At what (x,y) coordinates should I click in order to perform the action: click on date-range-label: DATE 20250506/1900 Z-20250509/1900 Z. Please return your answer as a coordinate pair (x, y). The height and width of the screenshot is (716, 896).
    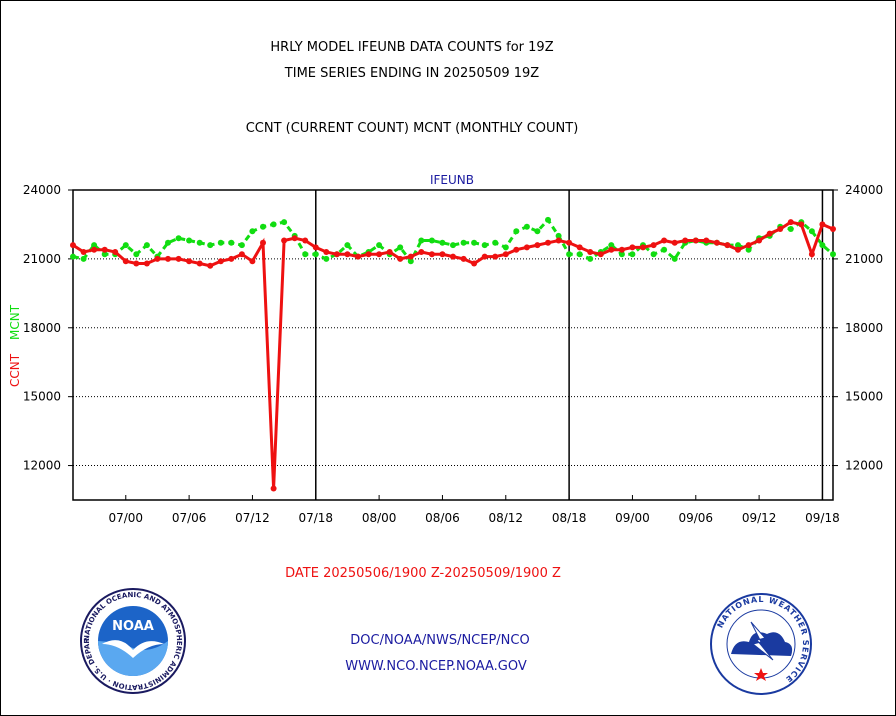
    Looking at the image, I should click on (423, 573).